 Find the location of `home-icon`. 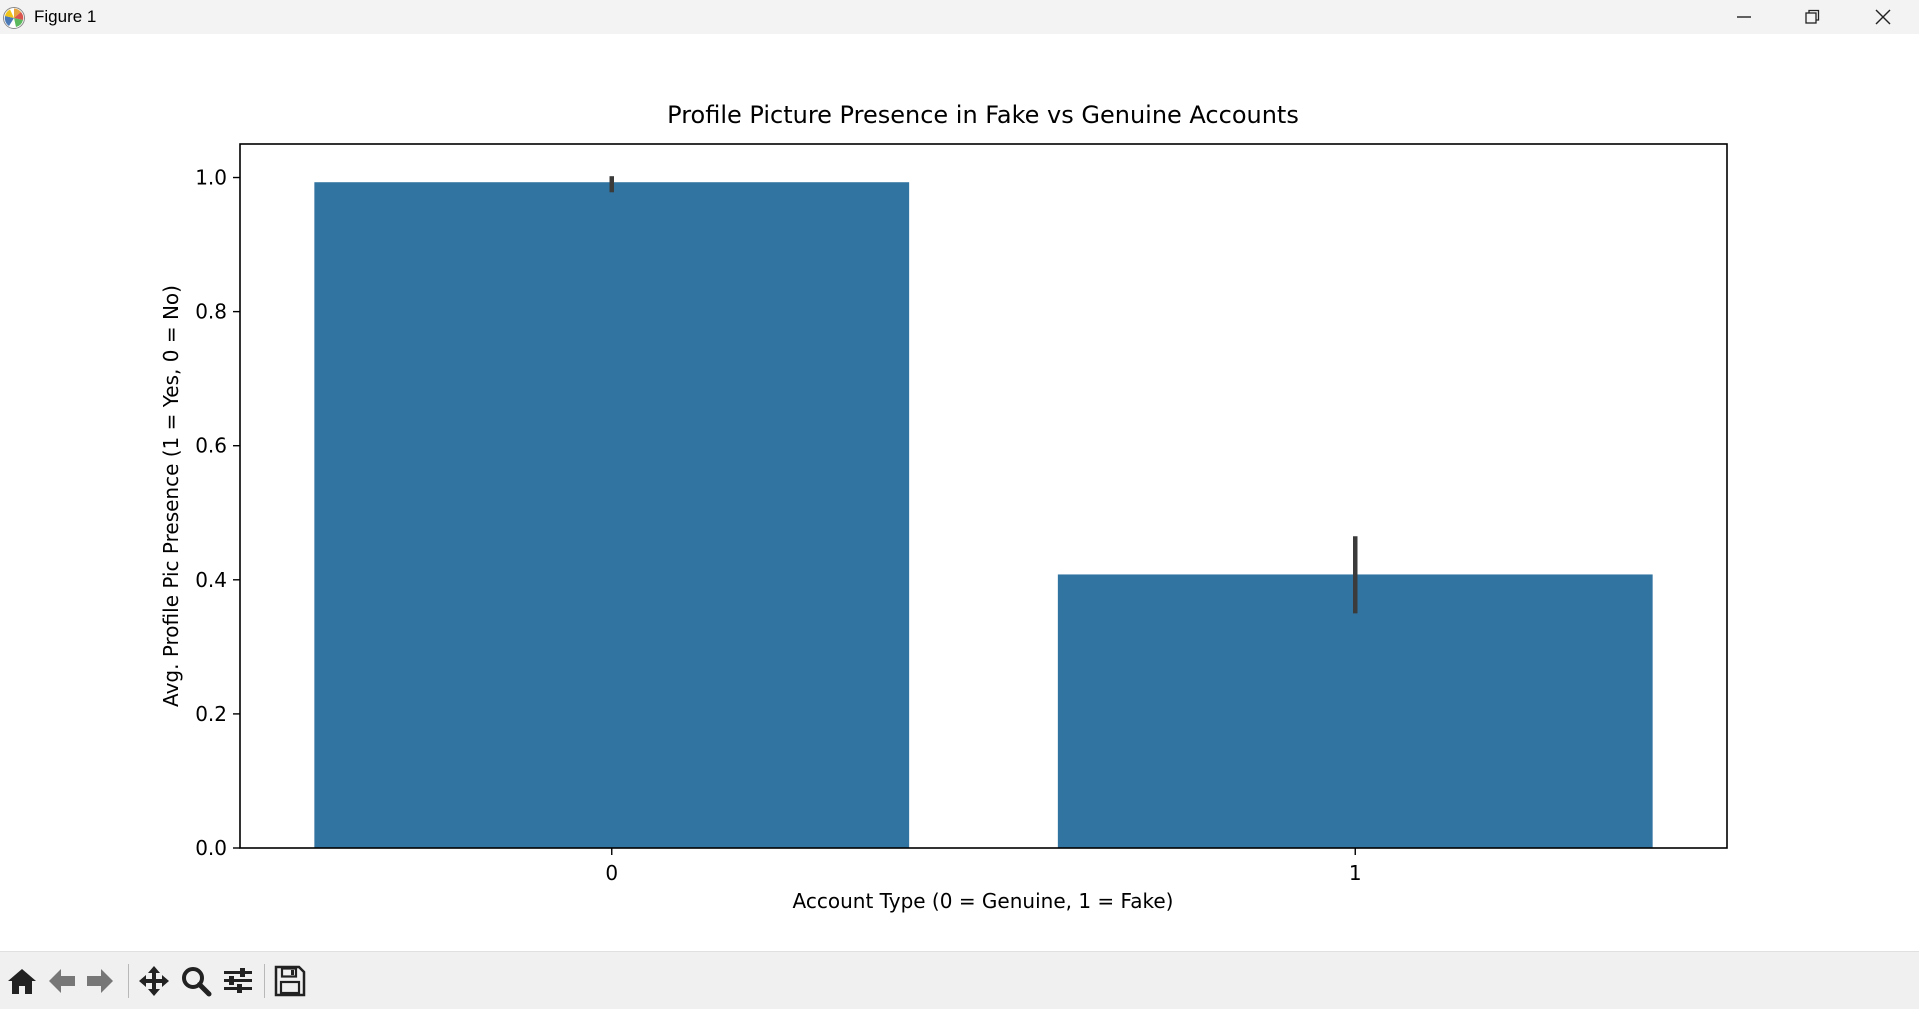

home-icon is located at coordinates (22, 981).